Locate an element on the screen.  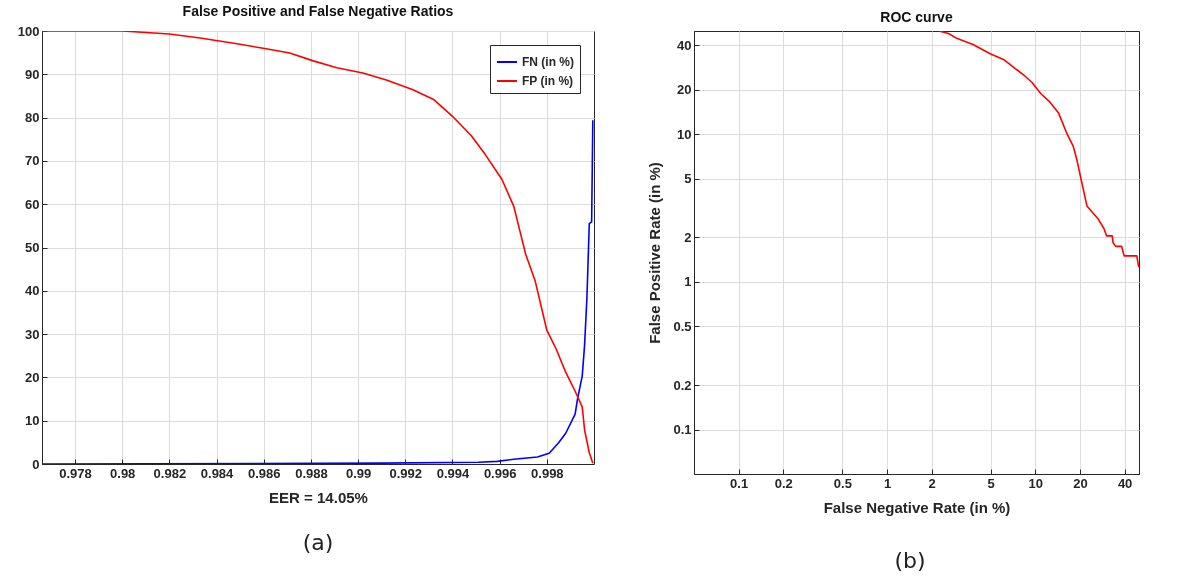
chart-title: False Positive and False Negative Ratios is located at coordinates (318, 11).